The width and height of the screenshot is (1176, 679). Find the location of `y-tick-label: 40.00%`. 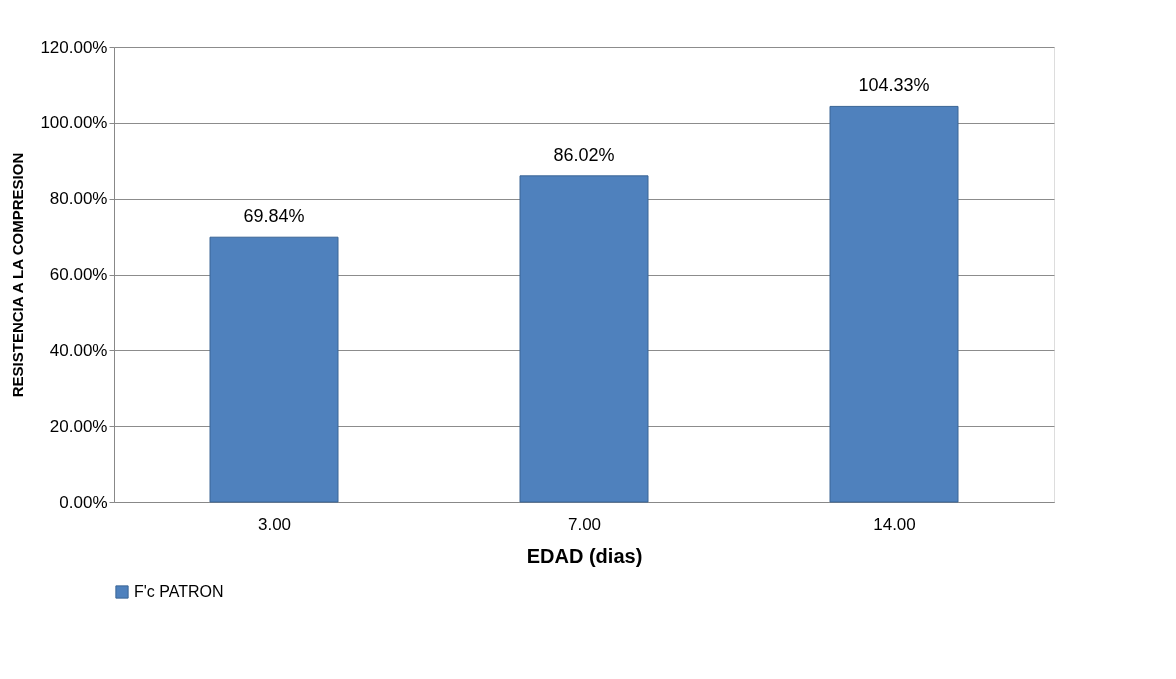

y-tick-label: 40.00% is located at coordinates (78, 350).